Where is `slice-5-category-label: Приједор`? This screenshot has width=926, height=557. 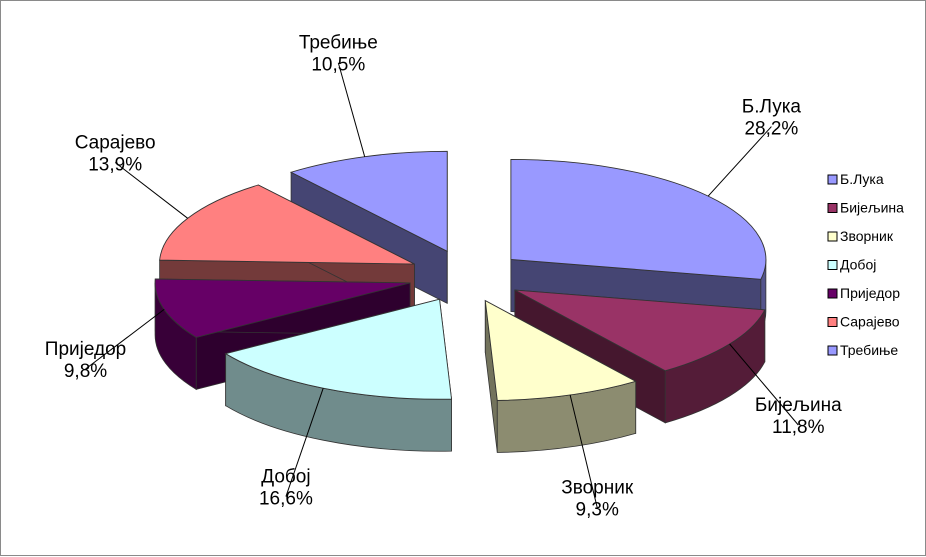 slice-5-category-label: Приједор is located at coordinates (85, 349).